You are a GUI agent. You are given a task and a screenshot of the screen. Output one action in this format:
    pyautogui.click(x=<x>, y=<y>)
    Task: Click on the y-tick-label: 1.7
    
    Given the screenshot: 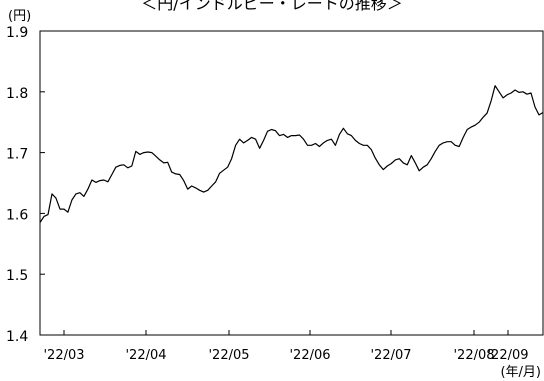 What is the action you would take?
    pyautogui.click(x=17, y=155)
    